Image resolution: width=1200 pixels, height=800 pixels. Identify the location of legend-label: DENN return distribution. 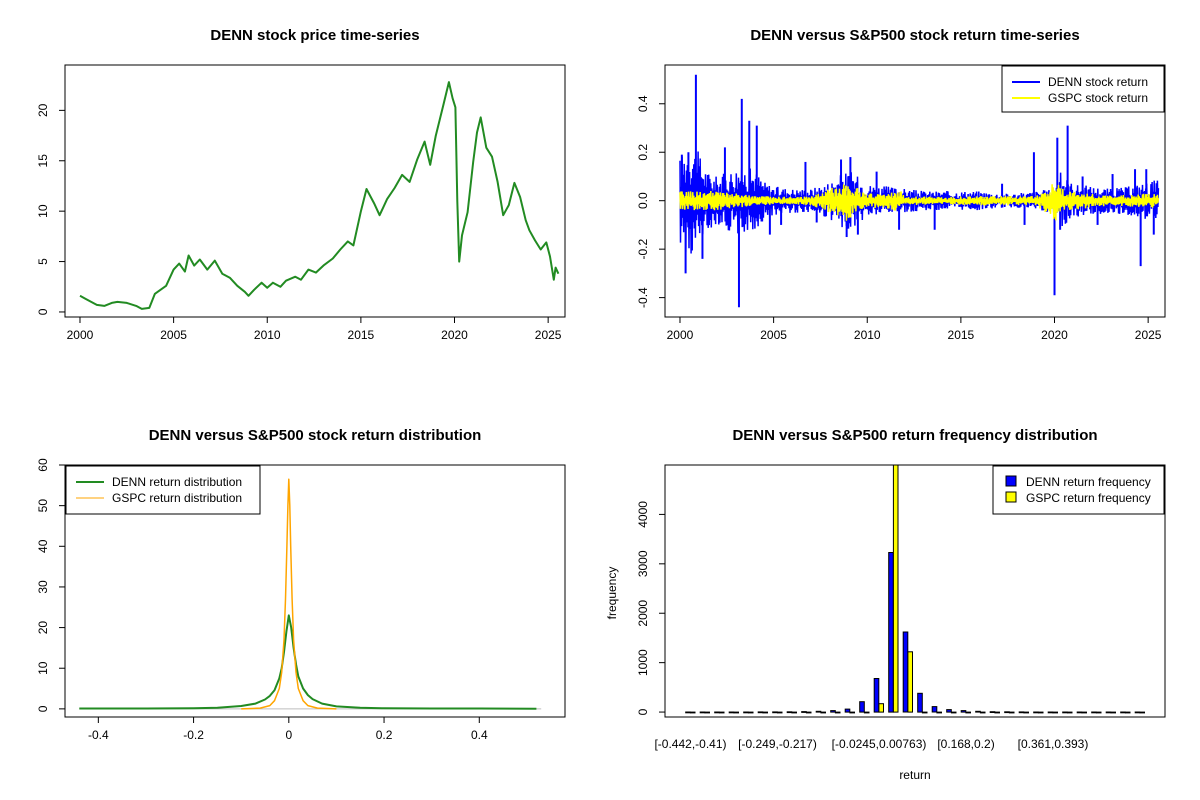
(177, 482).